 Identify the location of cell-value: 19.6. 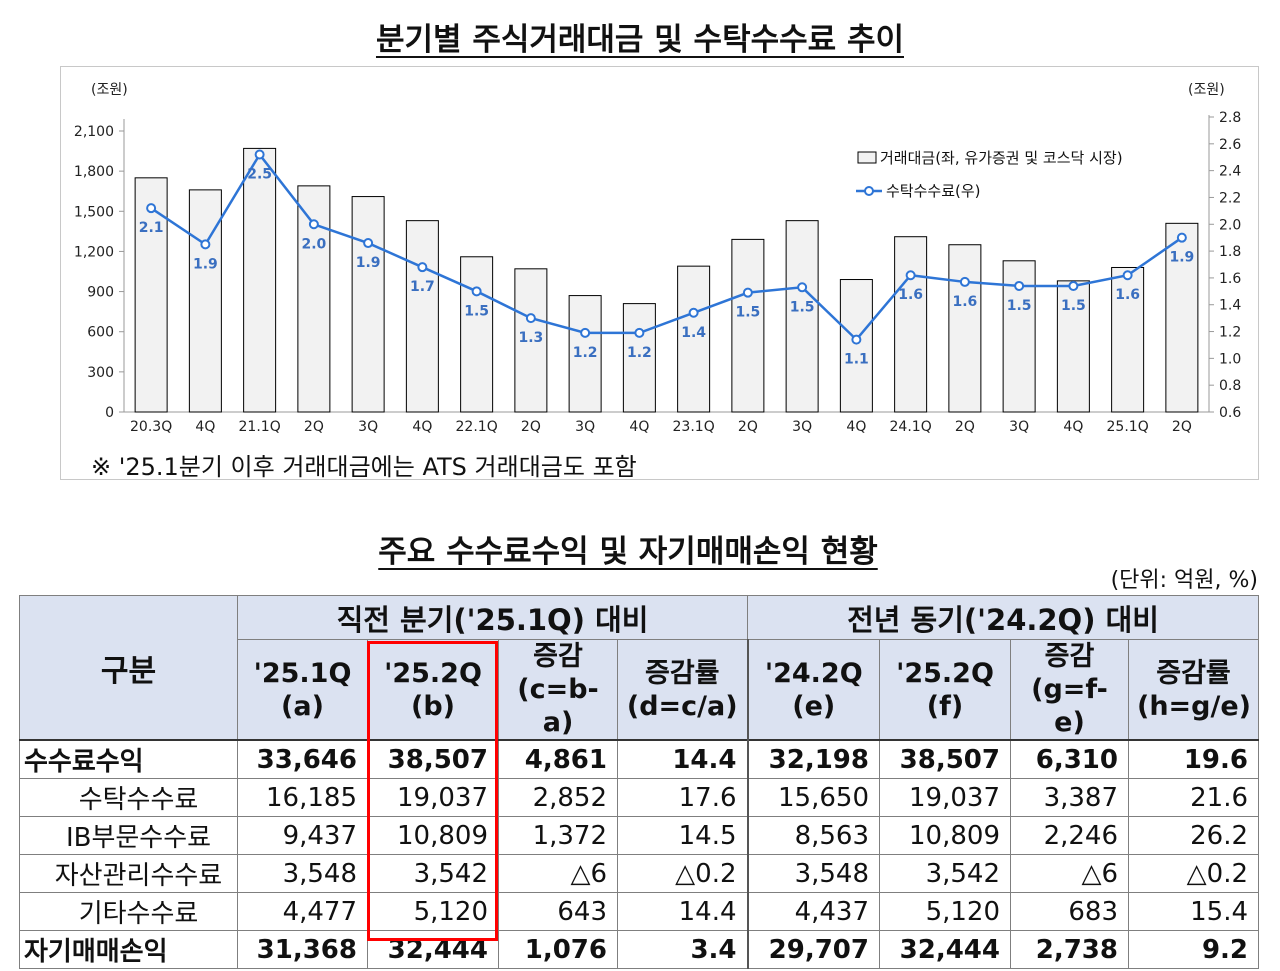
(1193, 759).